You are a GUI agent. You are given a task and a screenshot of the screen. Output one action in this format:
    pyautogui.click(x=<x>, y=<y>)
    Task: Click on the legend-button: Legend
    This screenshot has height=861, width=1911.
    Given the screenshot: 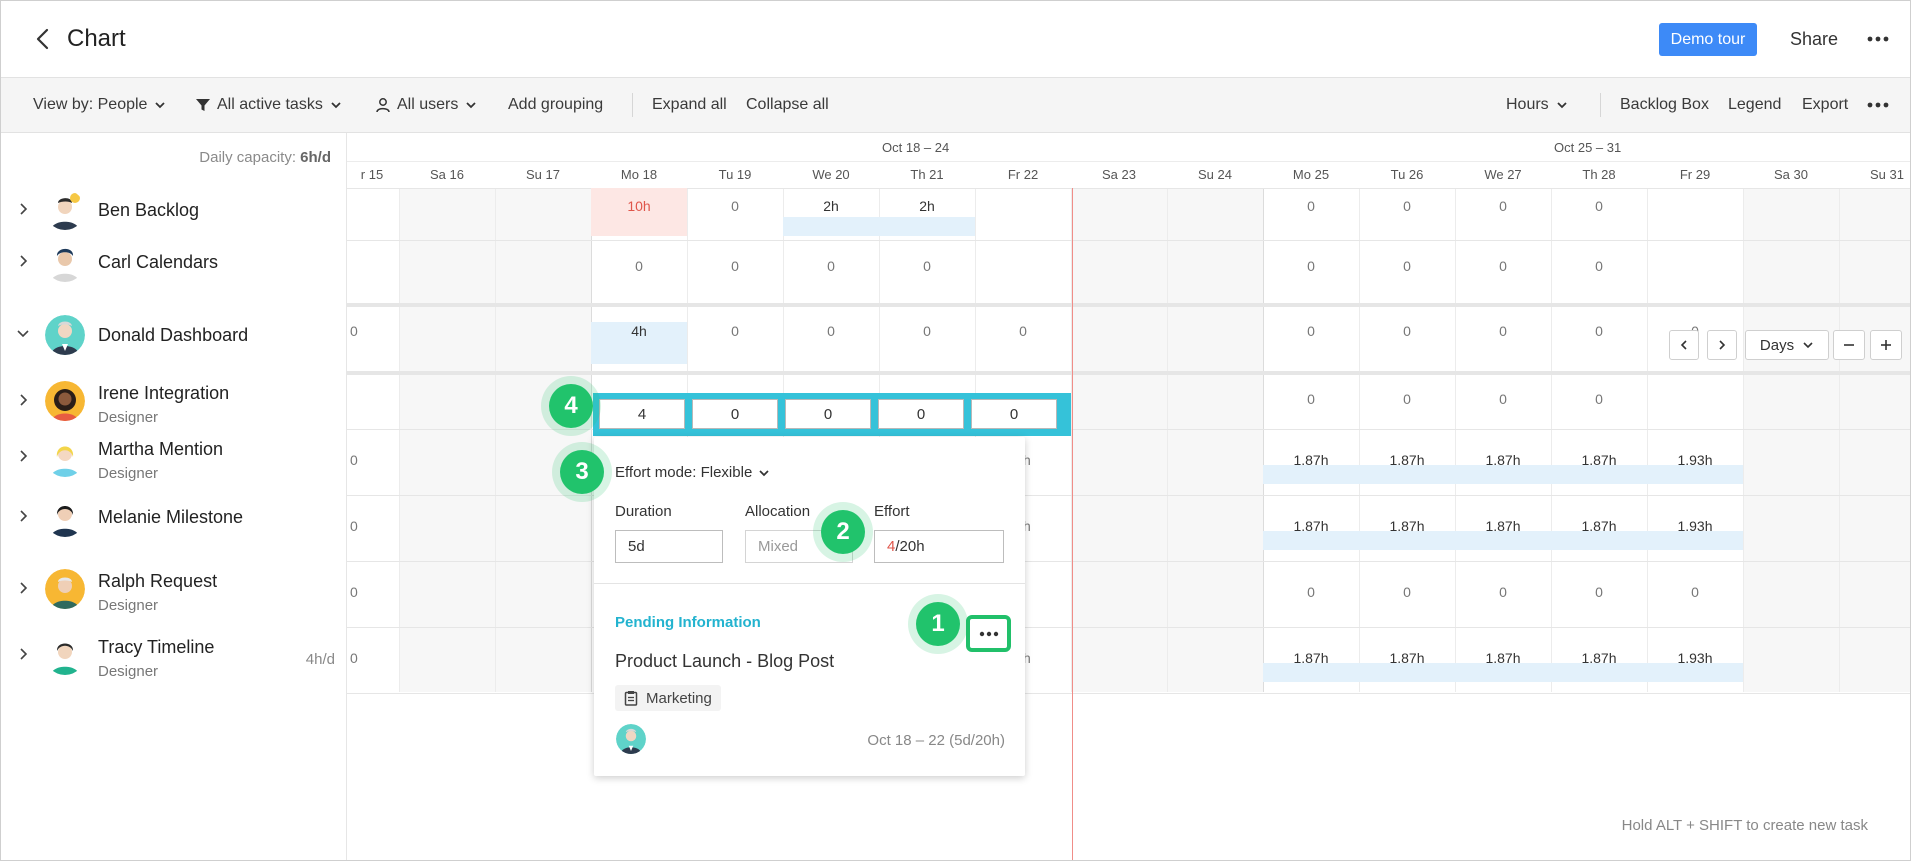 What is the action you would take?
    pyautogui.click(x=1755, y=104)
    